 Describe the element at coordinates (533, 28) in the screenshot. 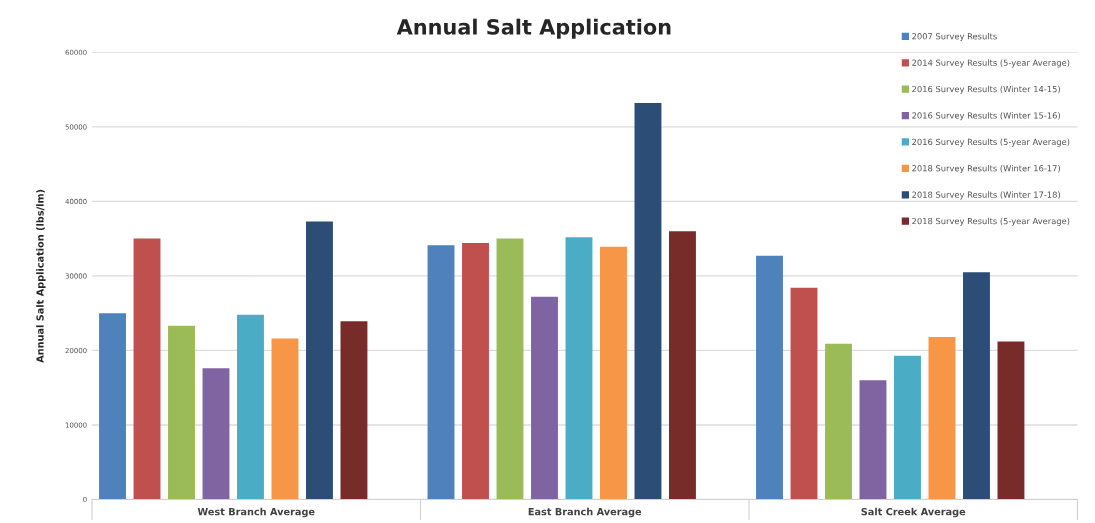

I see `chart-title: Annual Salt Application` at that location.